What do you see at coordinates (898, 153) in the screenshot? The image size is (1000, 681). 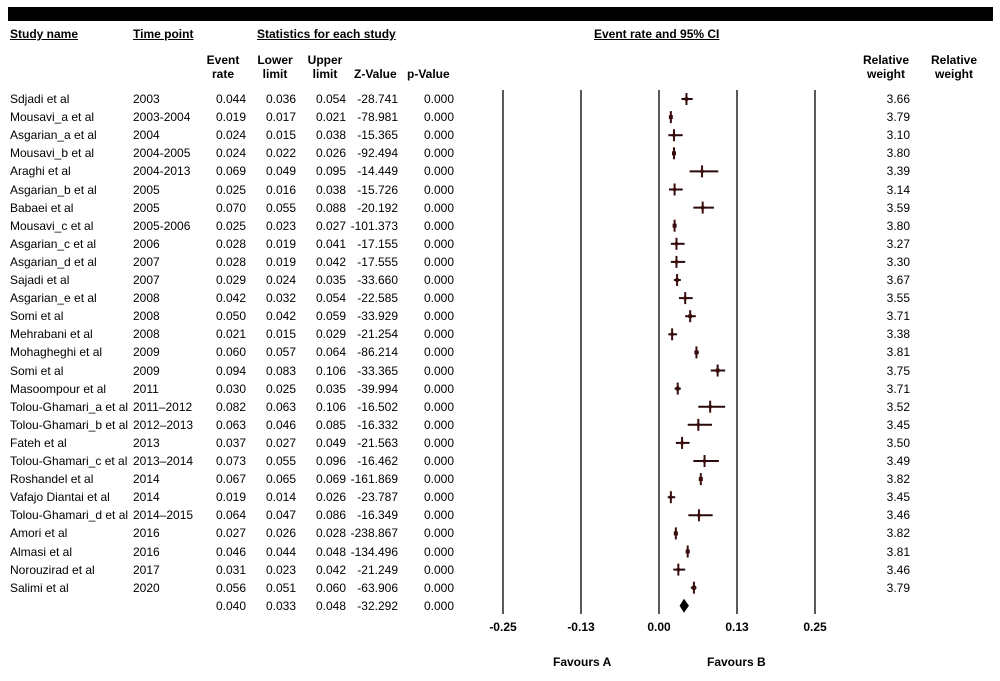 I see `relative-weight-cell: 3.80` at bounding box center [898, 153].